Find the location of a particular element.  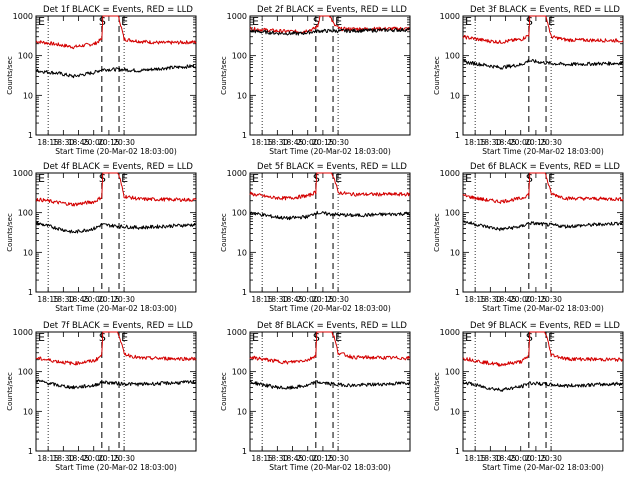

panel-title: Det 8f BLACK = Events, RED = LLD is located at coordinates (332, 326).